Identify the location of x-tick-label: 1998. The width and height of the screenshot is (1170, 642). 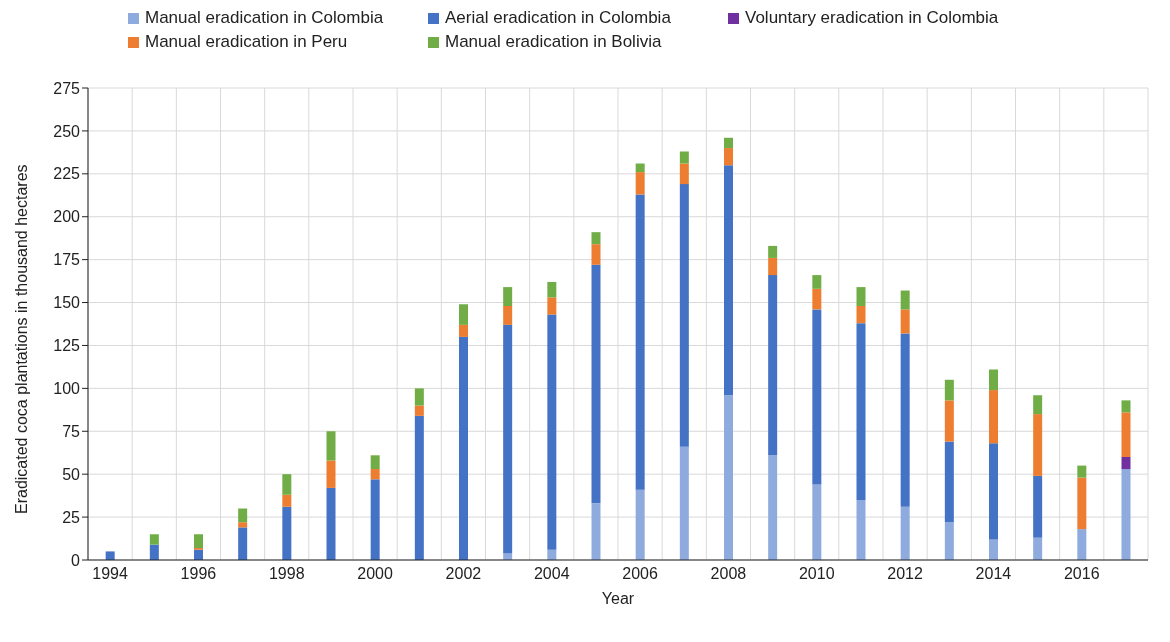
(286, 574).